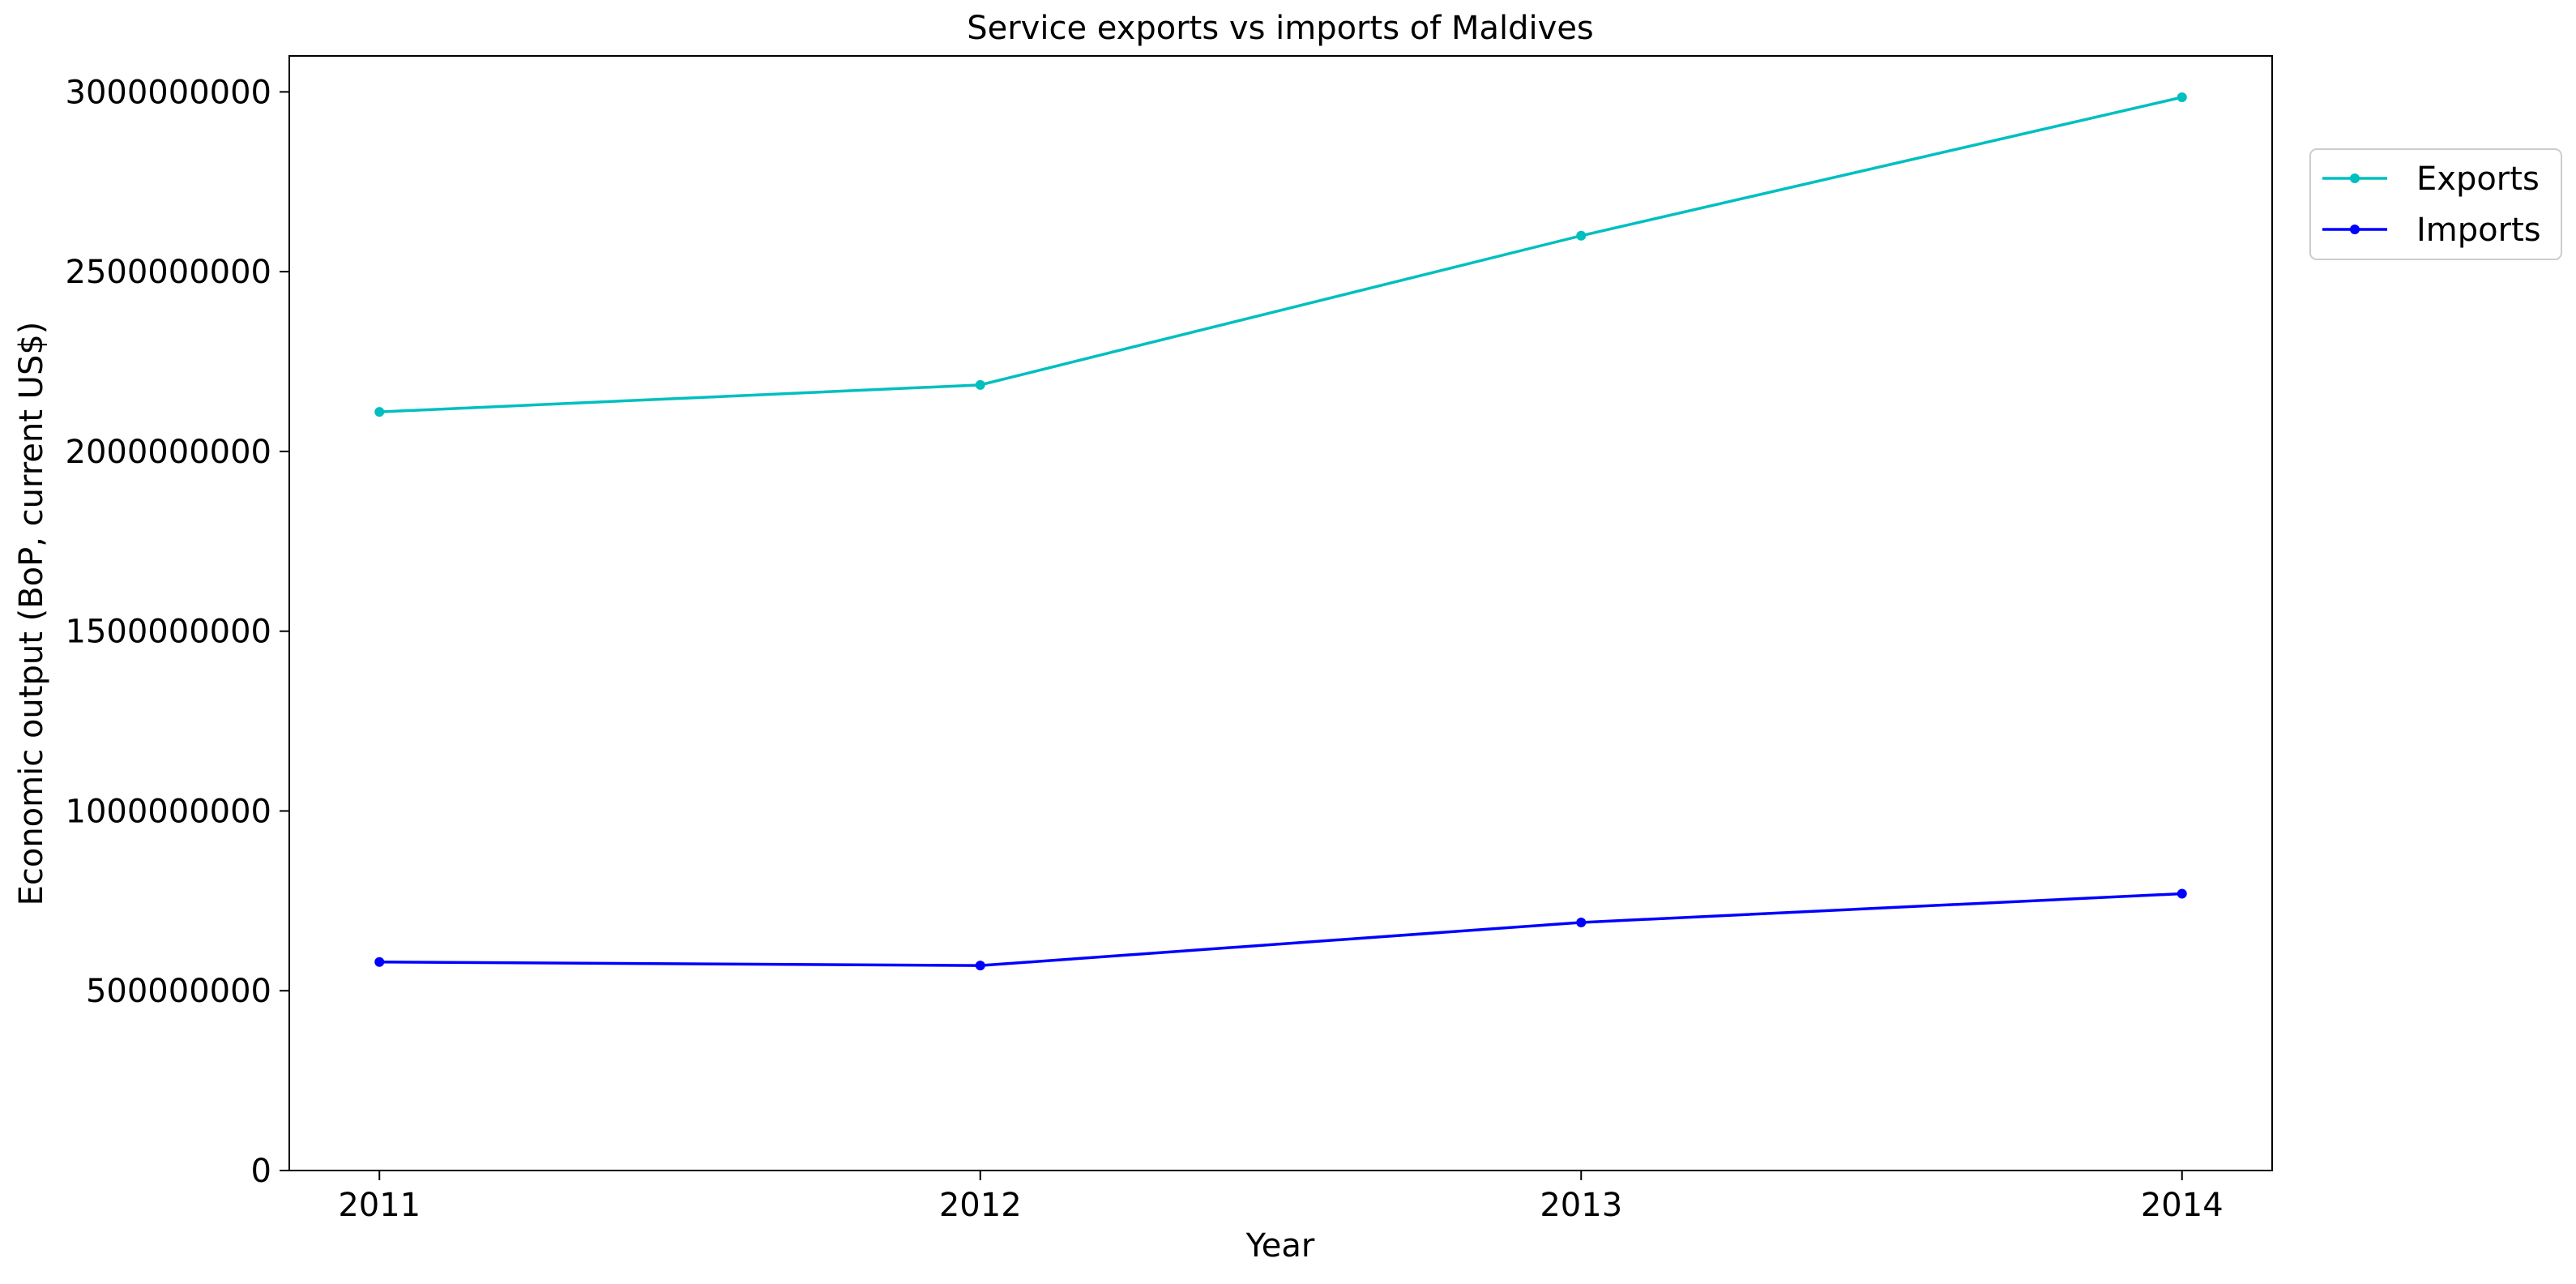 The height and width of the screenshot is (1284, 2576). Describe the element at coordinates (178, 991) in the screenshot. I see `y-tick-label: 500000000` at that location.